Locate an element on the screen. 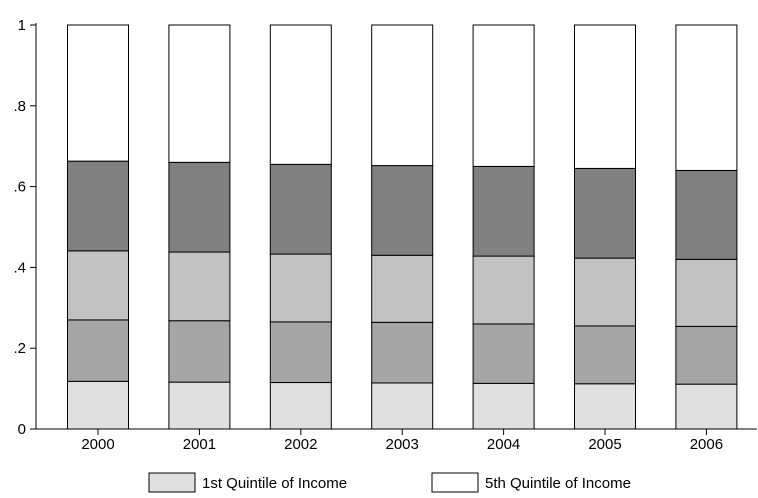 This screenshot has height=498, width=758. y-tick-label: .6 is located at coordinates (19, 187).